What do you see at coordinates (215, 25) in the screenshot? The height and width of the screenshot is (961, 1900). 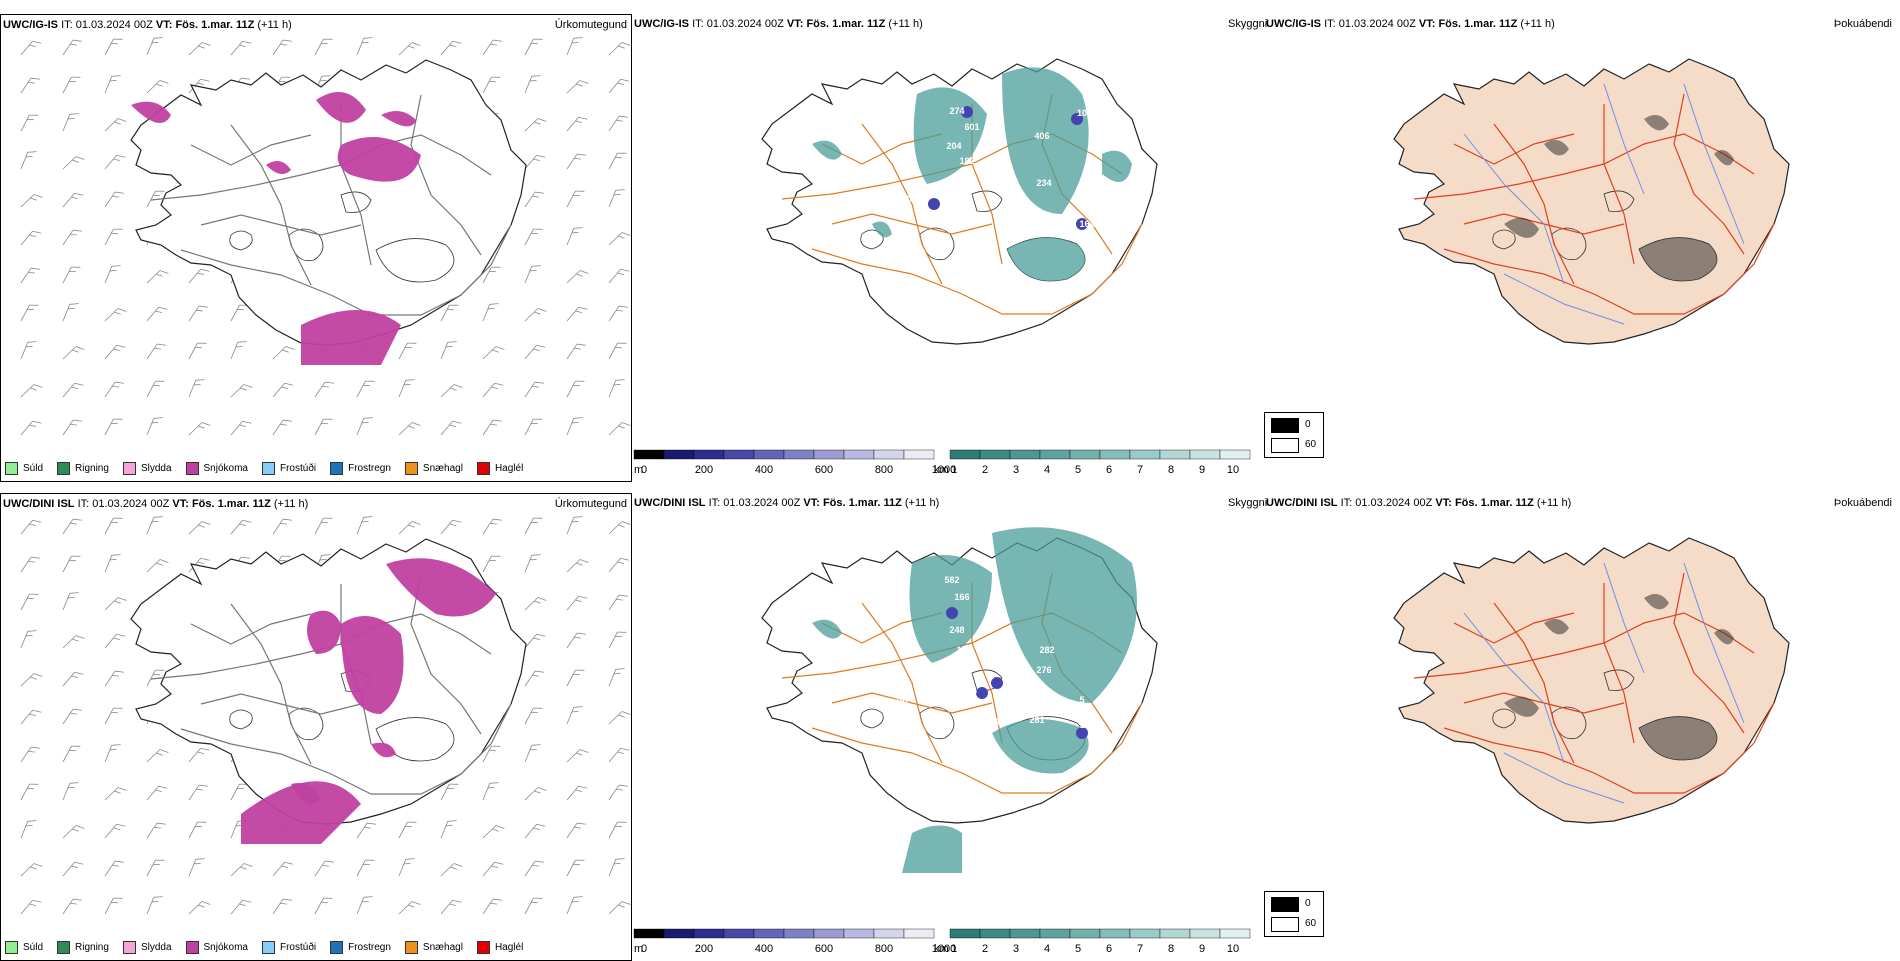 I see `vt-value: Fös. 1.mar. 11Z` at bounding box center [215, 25].